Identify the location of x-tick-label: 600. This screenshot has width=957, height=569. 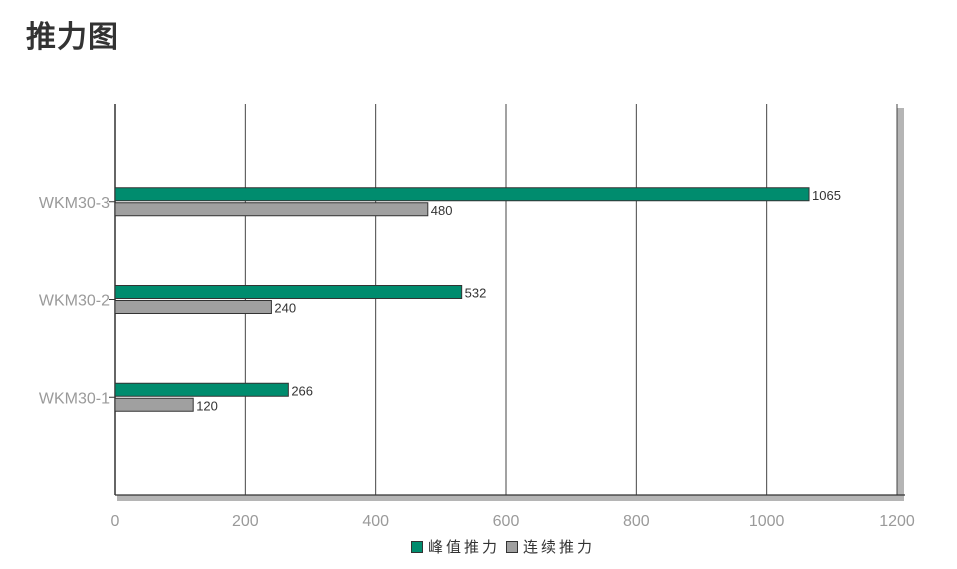
(506, 521).